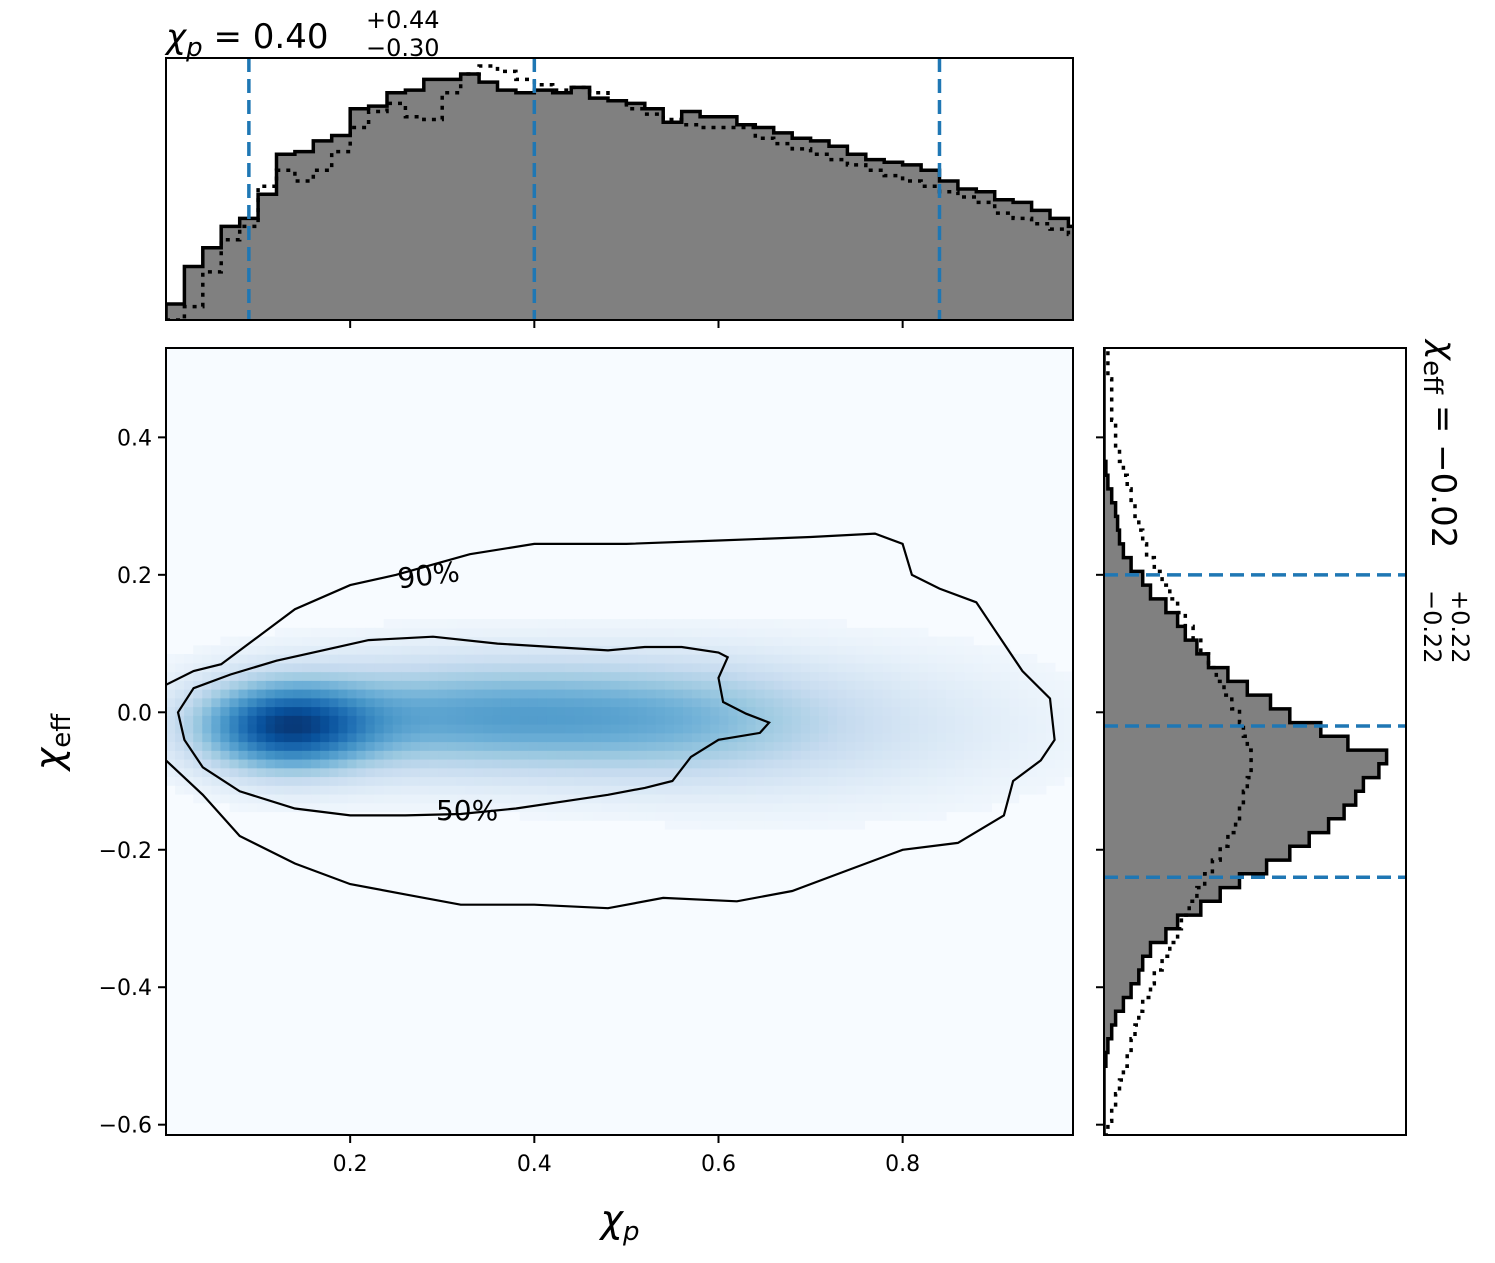 The height and width of the screenshot is (1263, 1495). What do you see at coordinates (134, 713) in the screenshot?
I see `y-tick-label: 0.0` at bounding box center [134, 713].